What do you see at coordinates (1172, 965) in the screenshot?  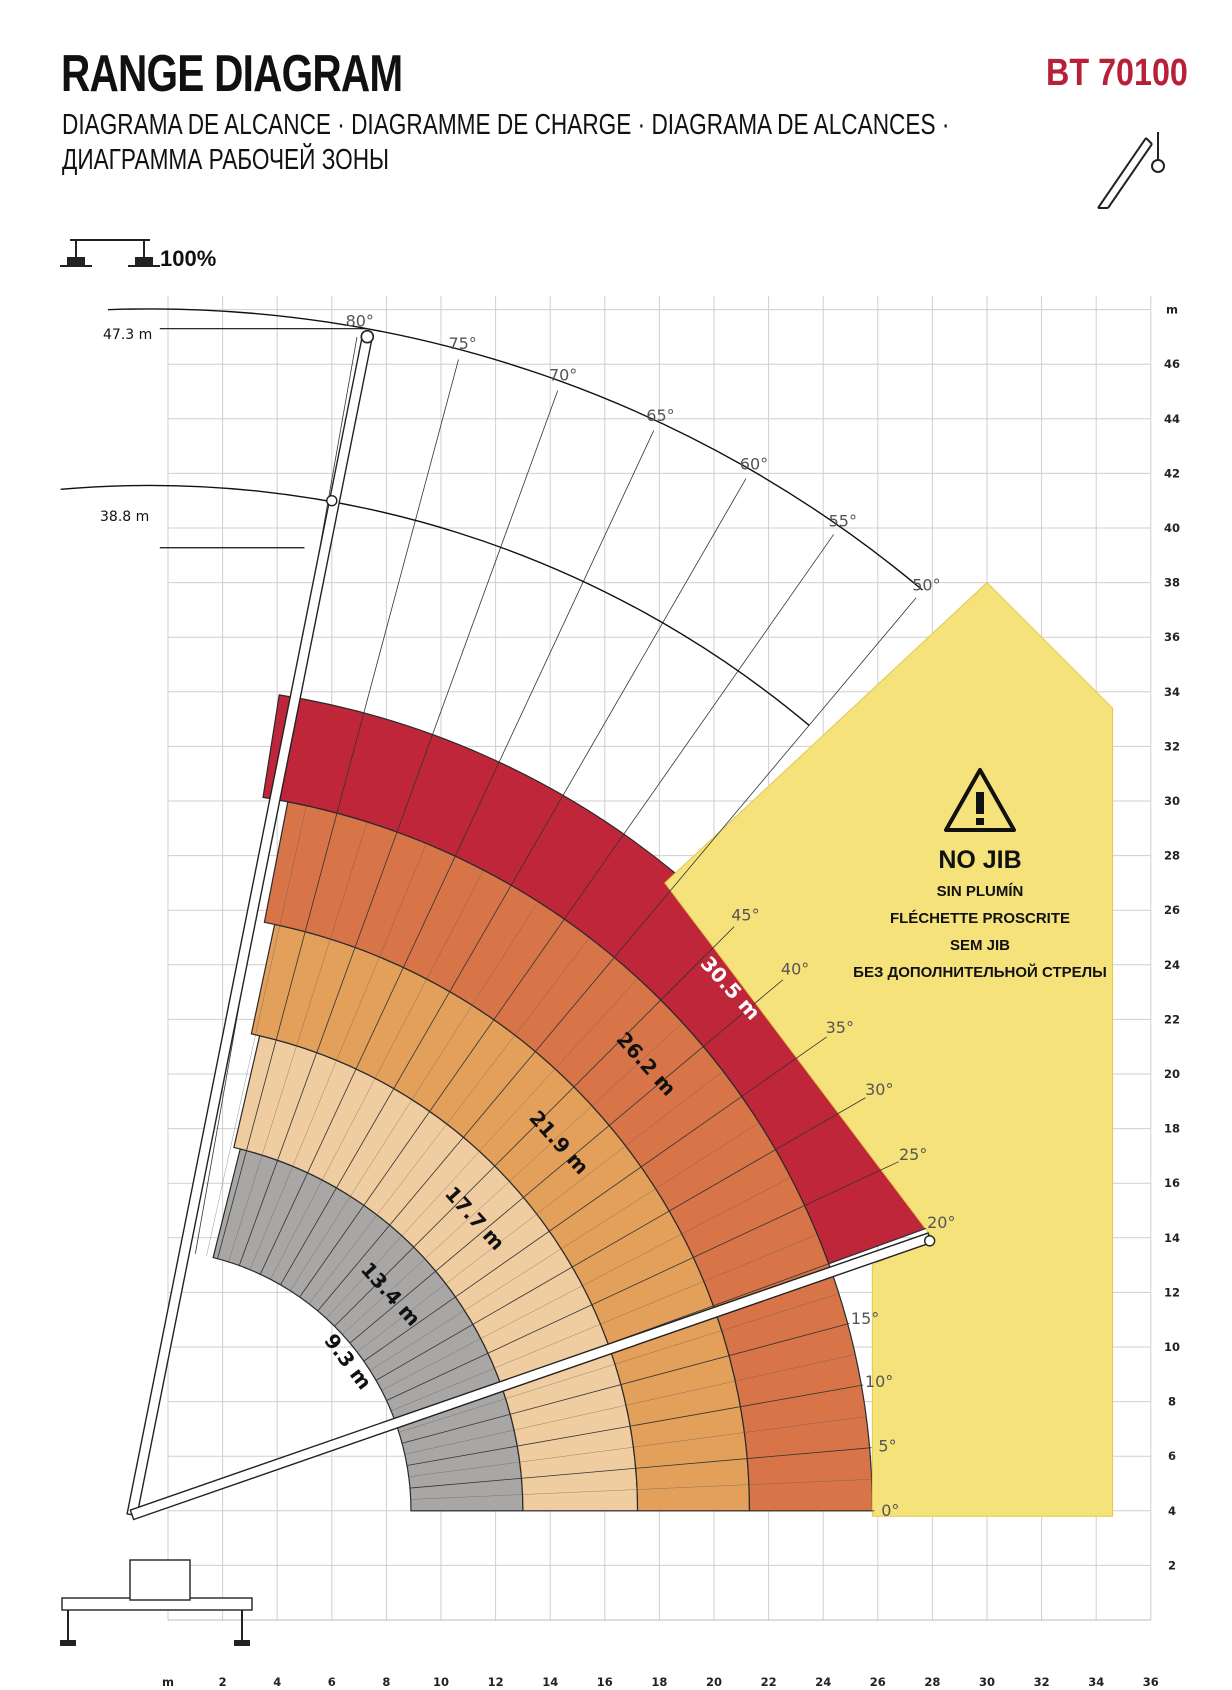 I see `y-tick-label: 24` at bounding box center [1172, 965].